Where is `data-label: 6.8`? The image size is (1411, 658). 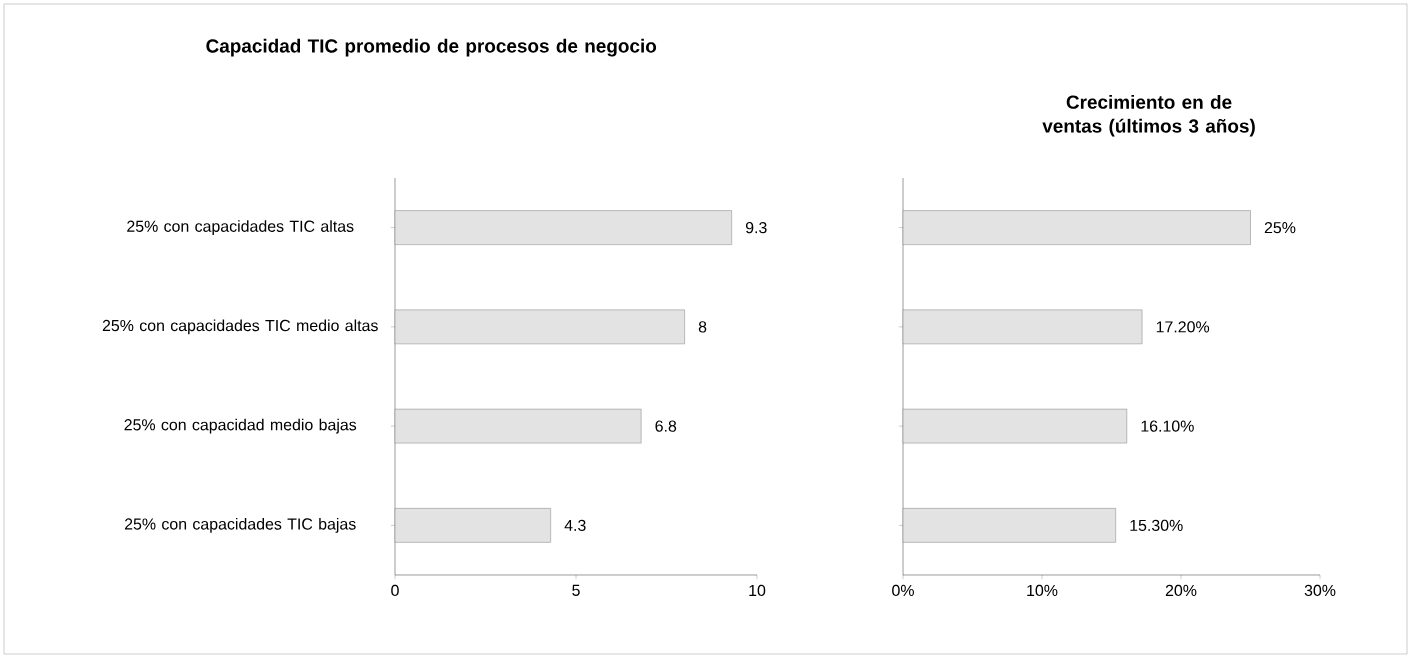
data-label: 6.8 is located at coordinates (666, 426).